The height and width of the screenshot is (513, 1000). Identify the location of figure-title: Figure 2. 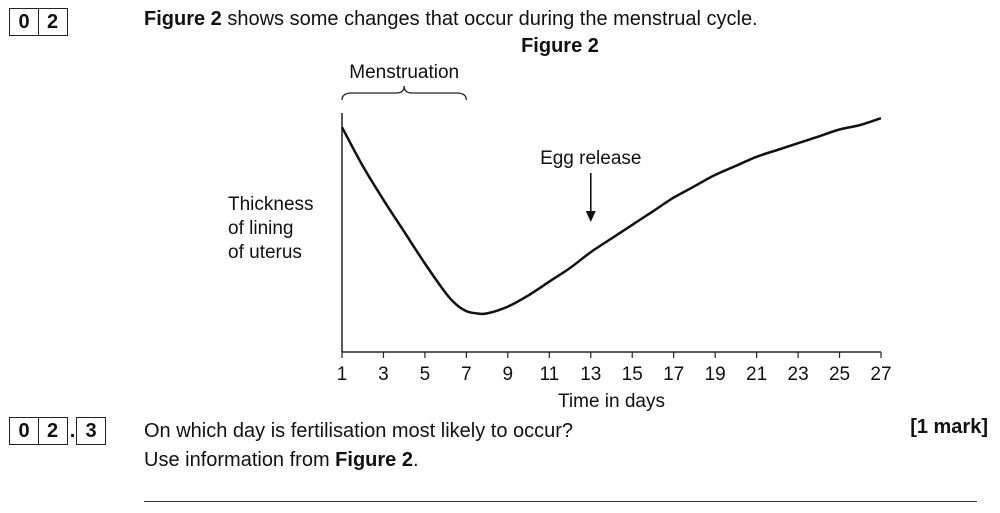
(560, 46).